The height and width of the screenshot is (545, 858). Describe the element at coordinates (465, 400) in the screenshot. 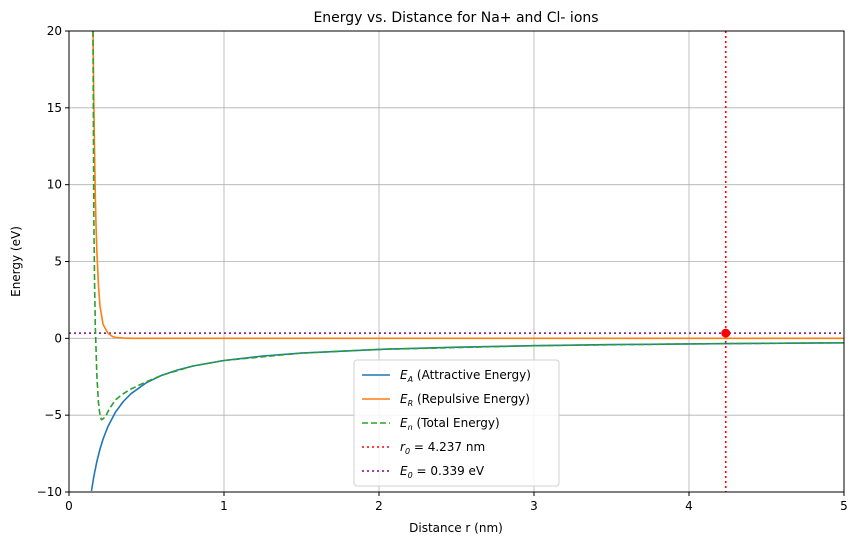

I see `legend-label: ER (Repulsive Energy)` at that location.